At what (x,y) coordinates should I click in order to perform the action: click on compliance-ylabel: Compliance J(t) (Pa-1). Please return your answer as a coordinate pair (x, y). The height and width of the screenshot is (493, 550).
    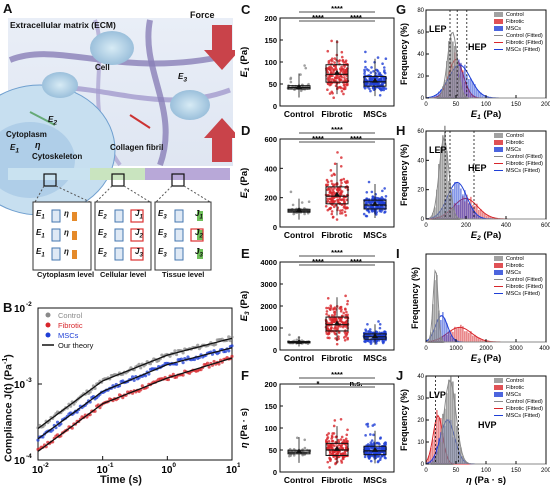
    Looking at the image, I should click on (8, 408).